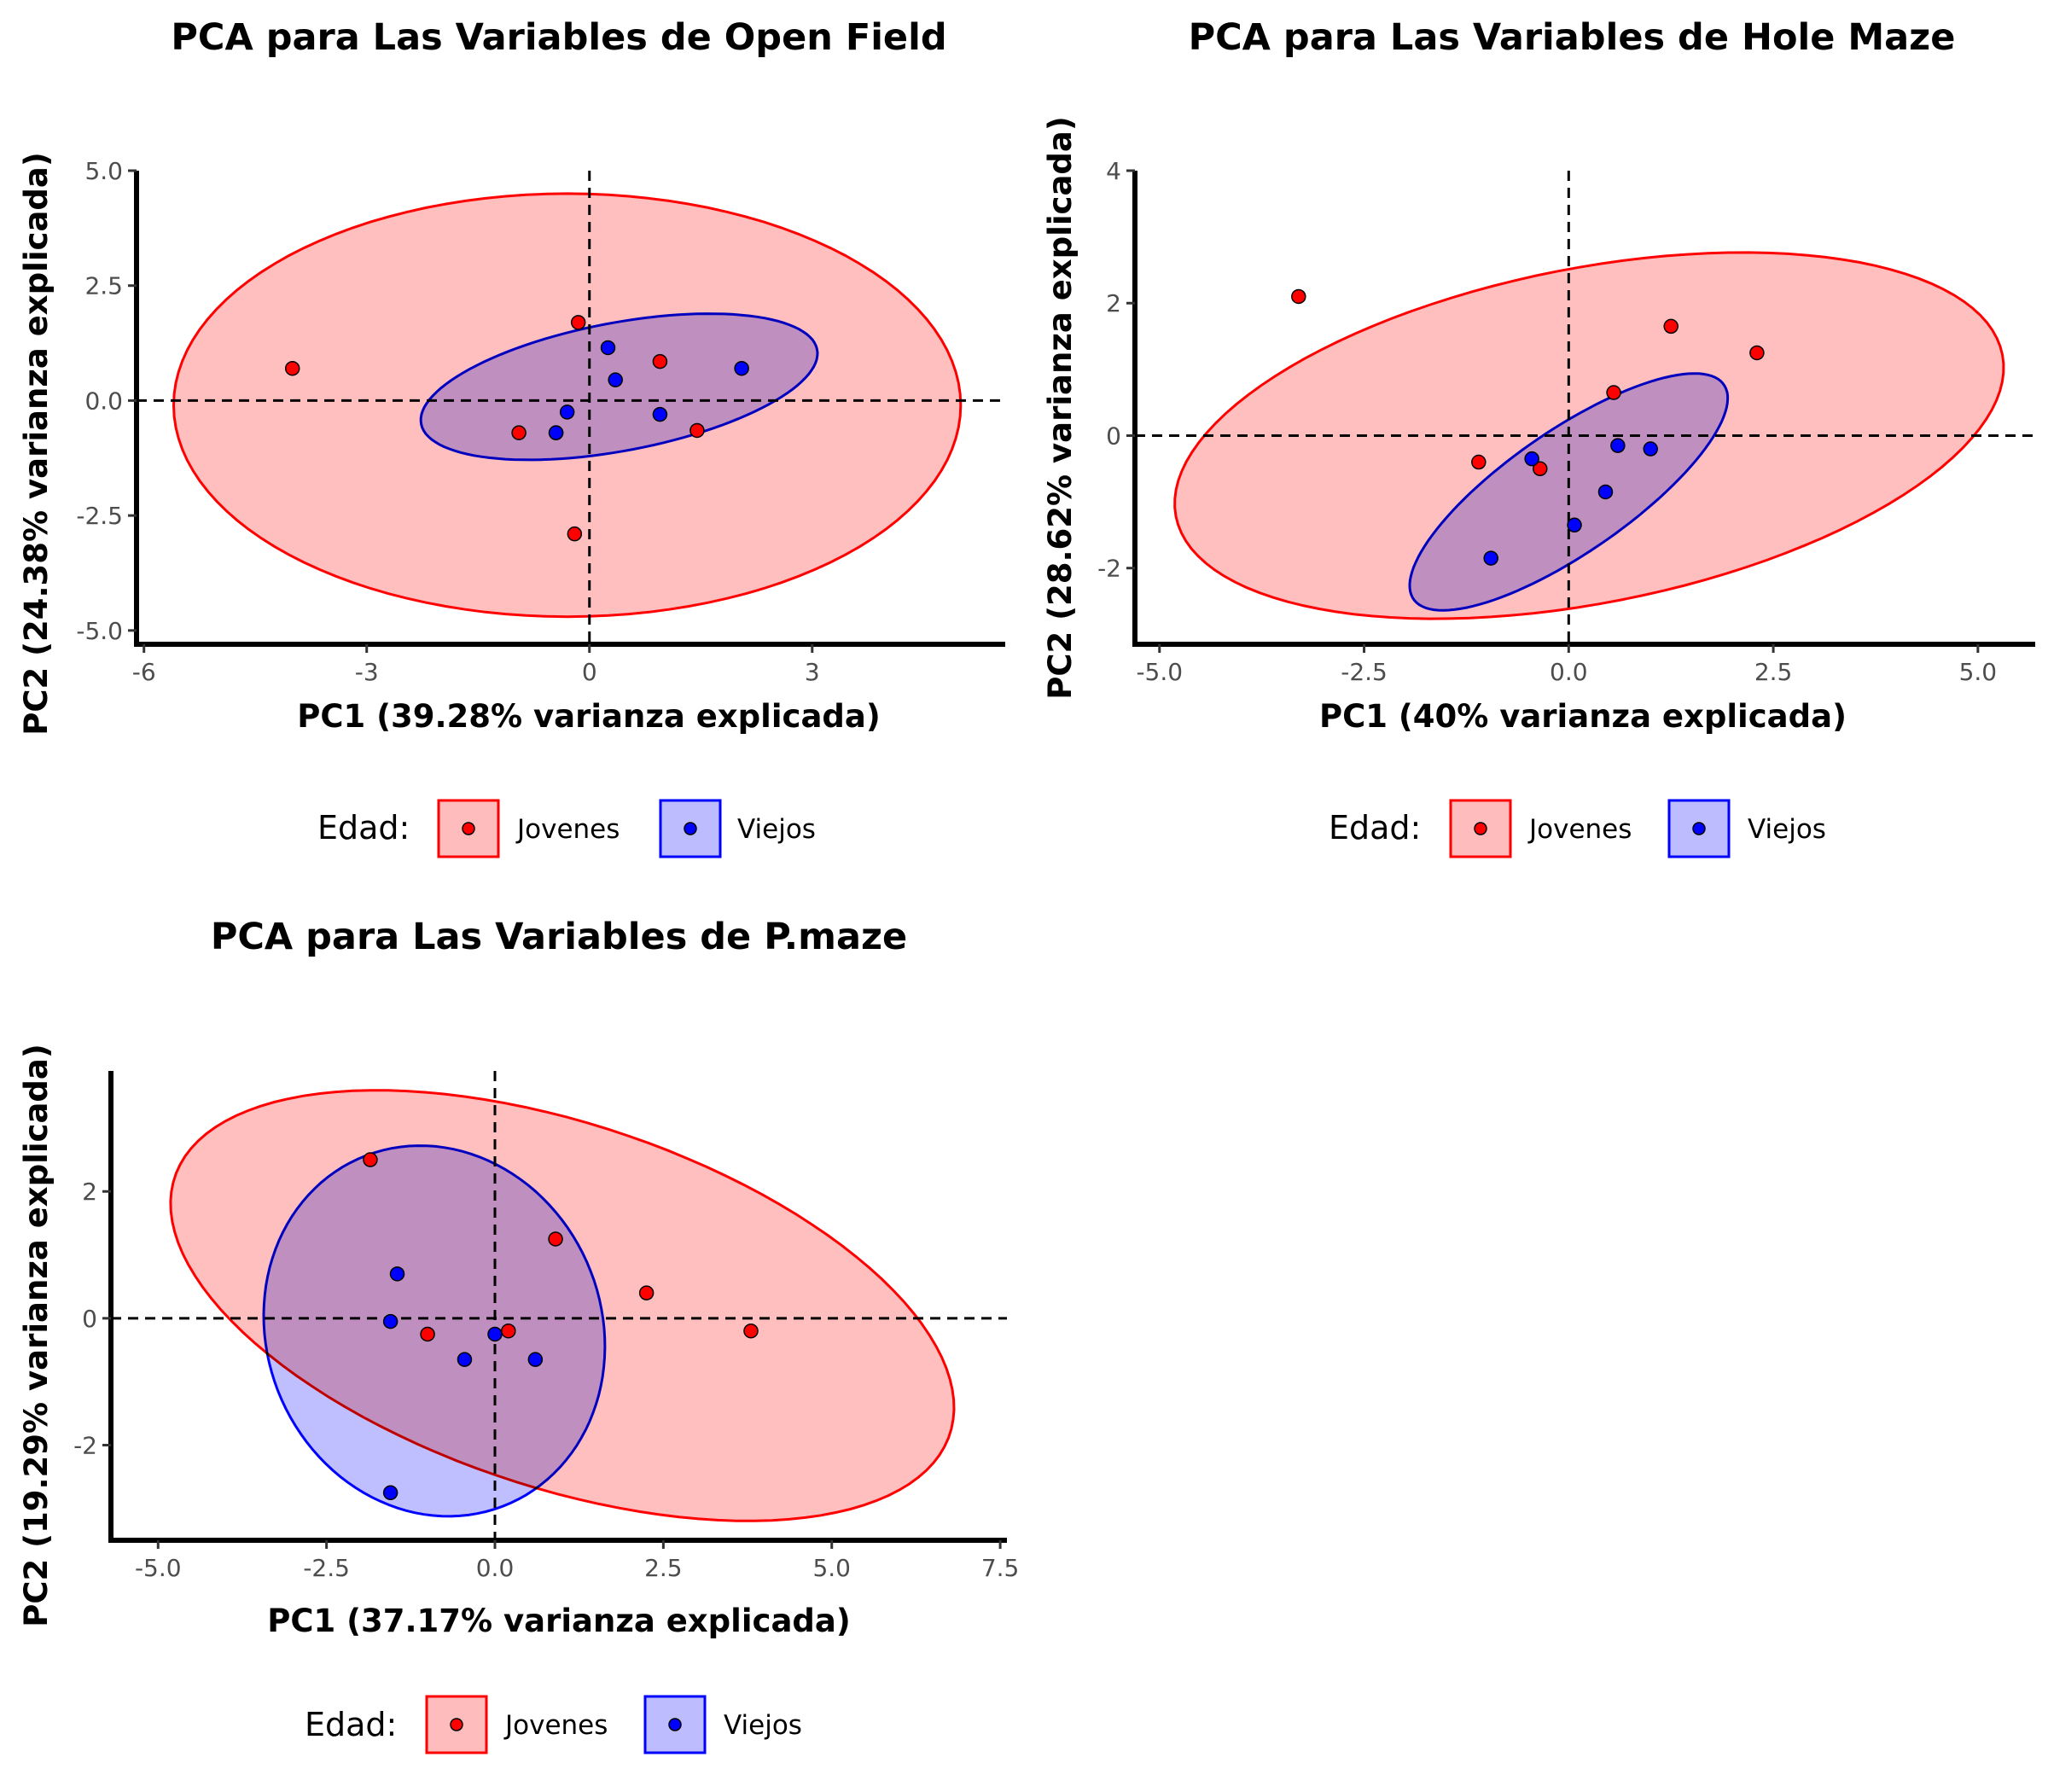 The height and width of the screenshot is (1792, 2048). What do you see at coordinates (1060, 408) in the screenshot?
I see `y-axis-title: PC2 (28.62% varianza explicada)` at bounding box center [1060, 408].